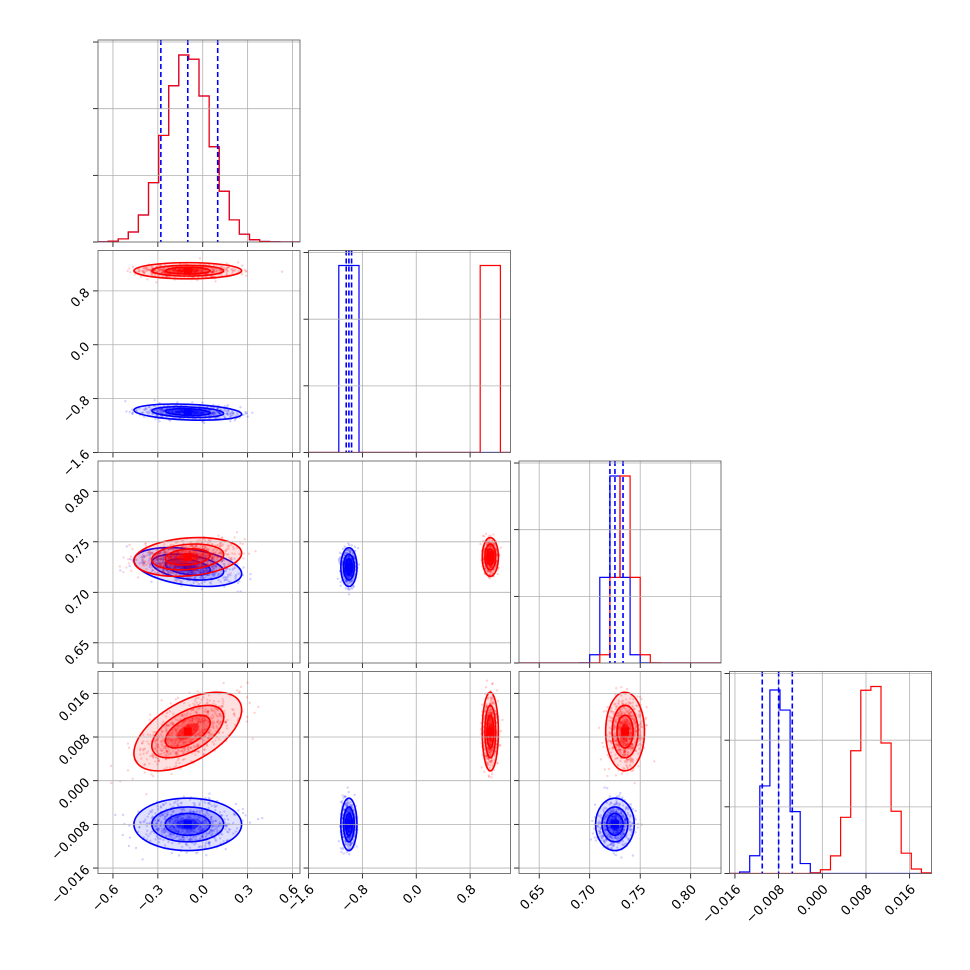  Describe the element at coordinates (409, 351) in the screenshot. I see `panel-frame` at that location.